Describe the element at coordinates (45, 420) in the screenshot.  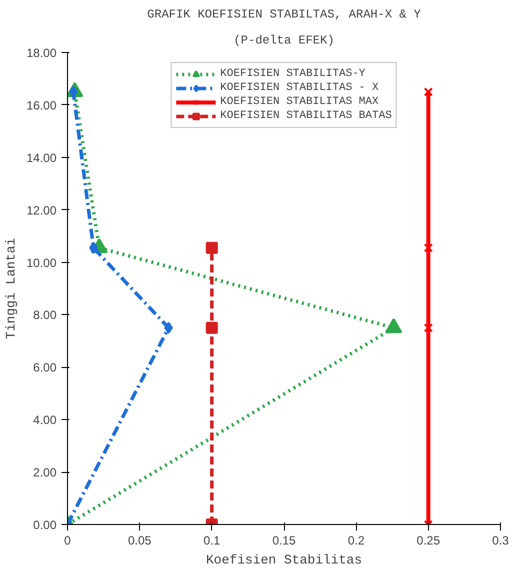
I see `y-tick-label: 4.00` at that location.